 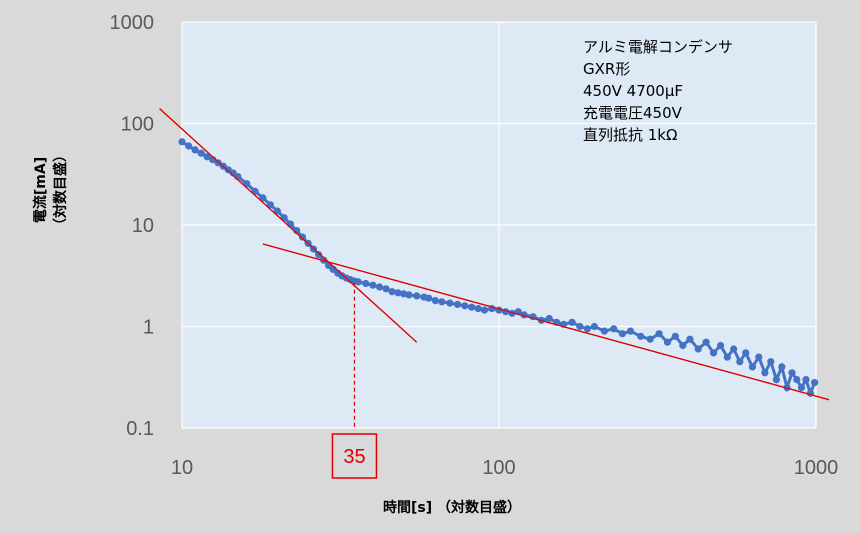 I want to click on y-tick-label: 10, so click(x=143, y=226).